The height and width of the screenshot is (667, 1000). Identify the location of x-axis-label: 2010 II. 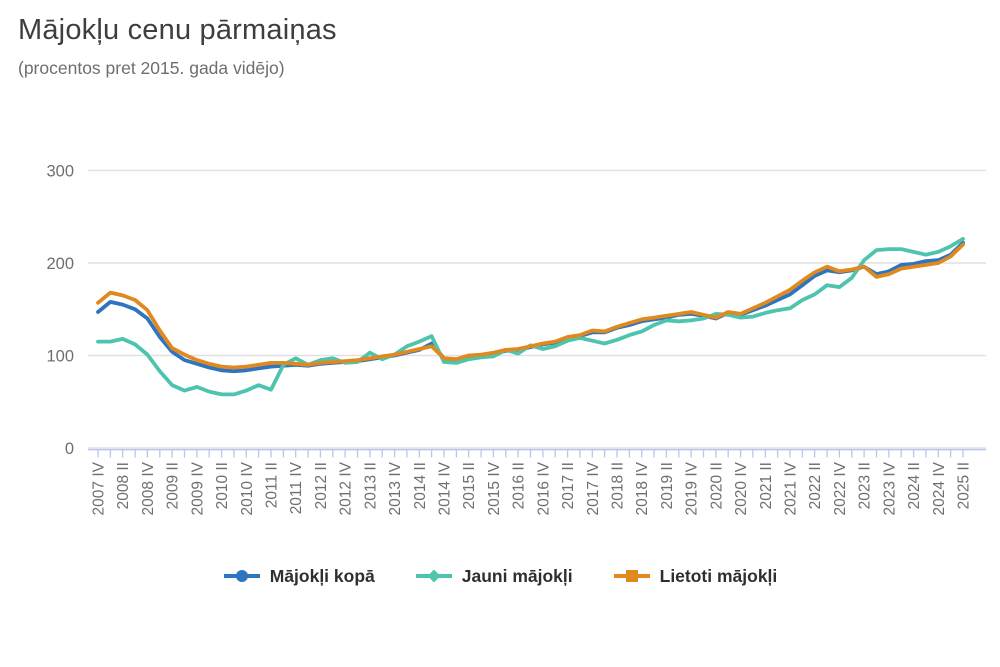
(222, 485).